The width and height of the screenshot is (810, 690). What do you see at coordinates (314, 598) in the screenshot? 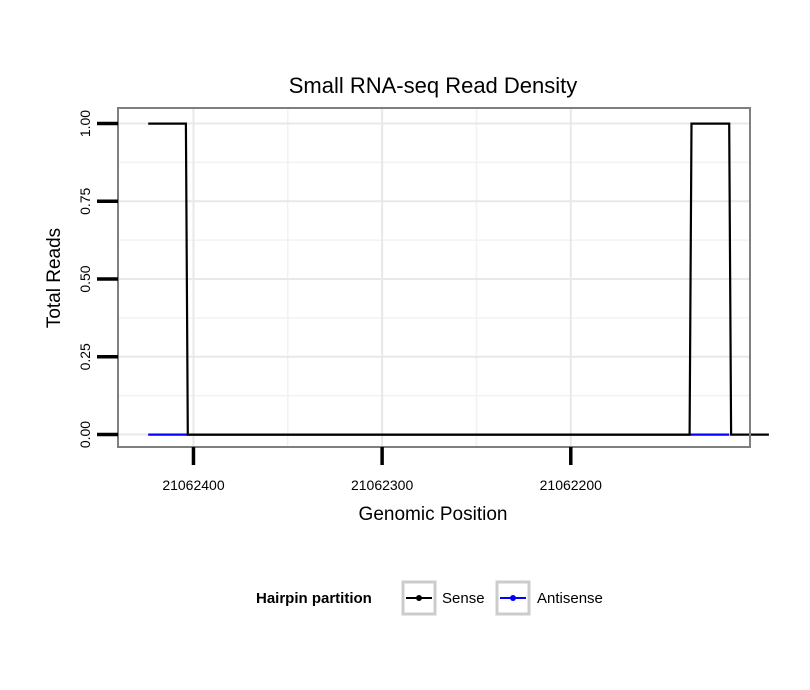
I see `legend-title: Hairpin partition` at bounding box center [314, 598].